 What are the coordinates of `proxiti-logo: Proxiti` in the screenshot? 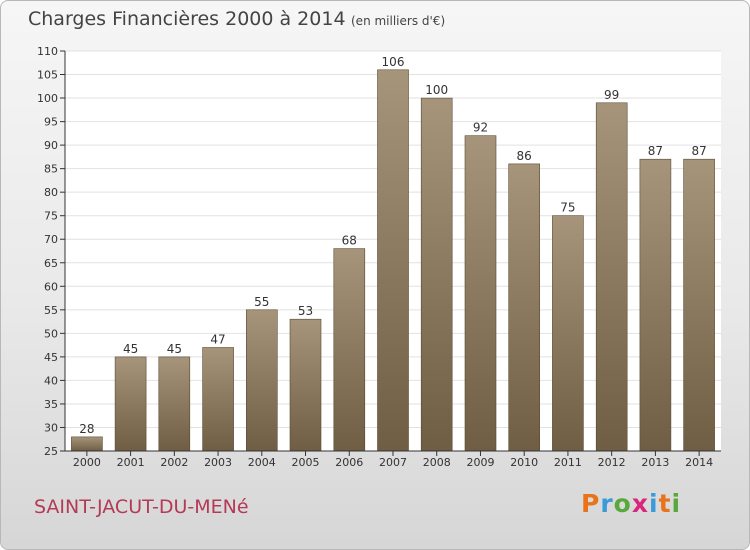 It's located at (631, 503).